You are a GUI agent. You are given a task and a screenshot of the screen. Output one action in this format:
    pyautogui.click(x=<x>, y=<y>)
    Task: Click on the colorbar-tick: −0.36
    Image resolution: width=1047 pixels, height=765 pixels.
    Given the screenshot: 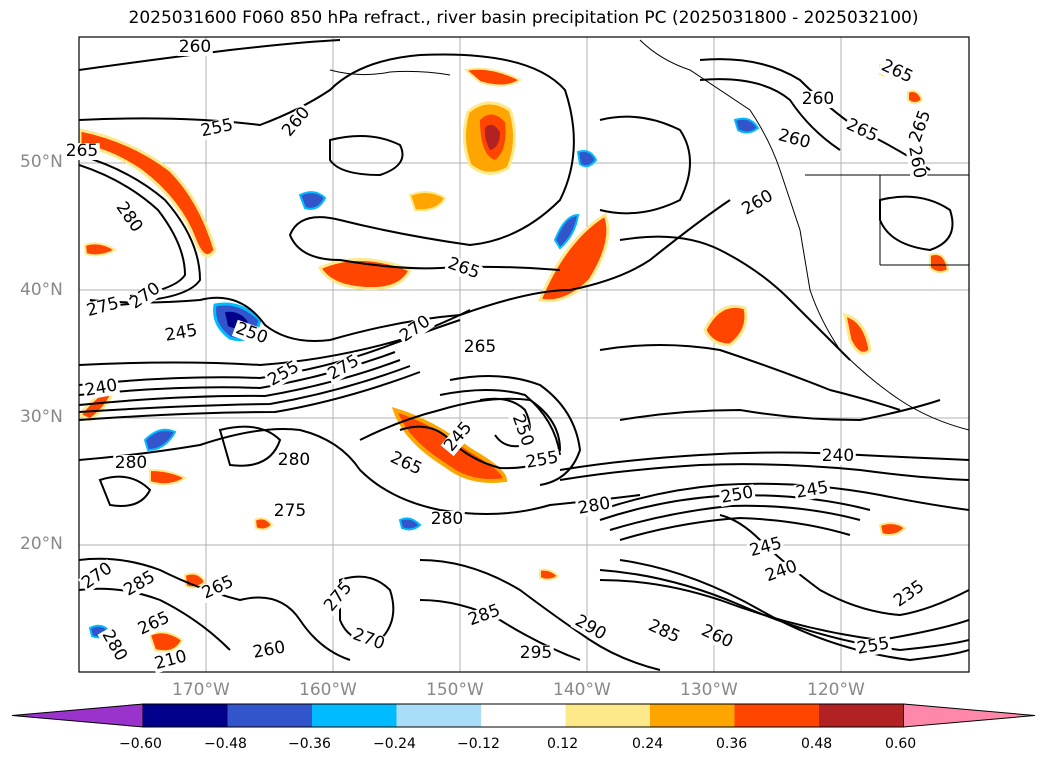 What is the action you would take?
    pyautogui.click(x=309, y=744)
    